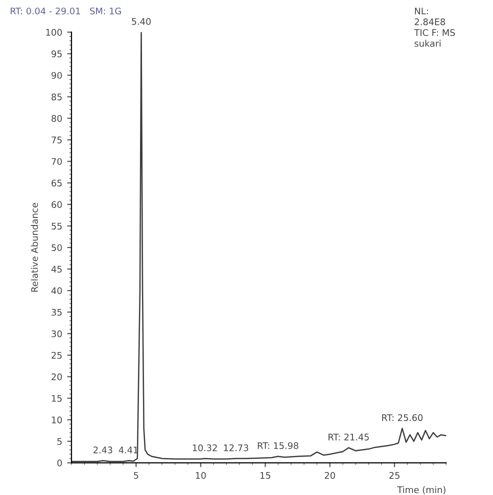 This screenshot has width=493, height=495. What do you see at coordinates (57, 355) in the screenshot?
I see `y-tick-label: 25` at bounding box center [57, 355].